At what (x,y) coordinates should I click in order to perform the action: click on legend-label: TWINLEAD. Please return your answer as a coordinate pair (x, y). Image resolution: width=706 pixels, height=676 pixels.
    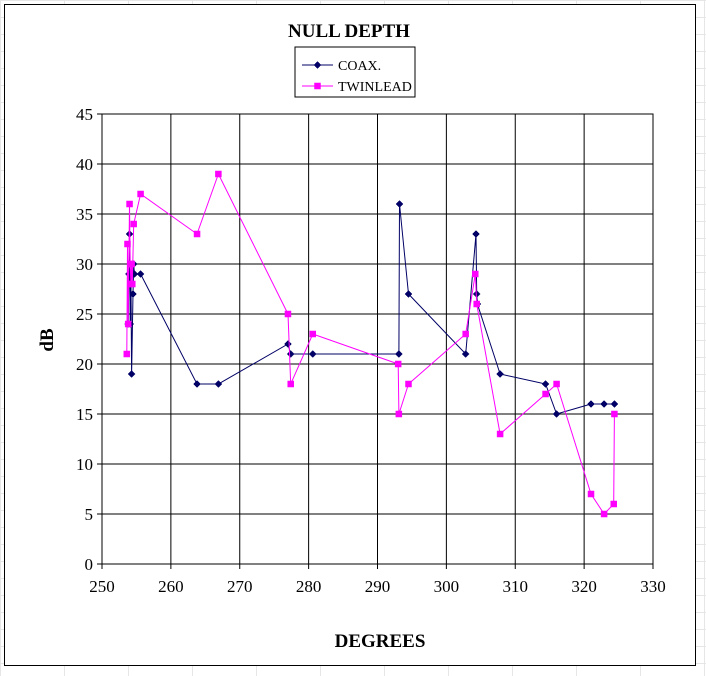
    Looking at the image, I should click on (375, 87).